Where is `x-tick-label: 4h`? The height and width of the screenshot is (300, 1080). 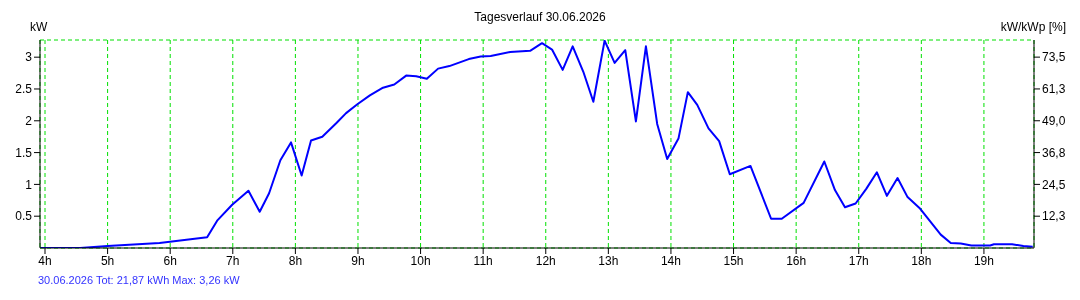 x-tick-label: 4h is located at coordinates (45, 260).